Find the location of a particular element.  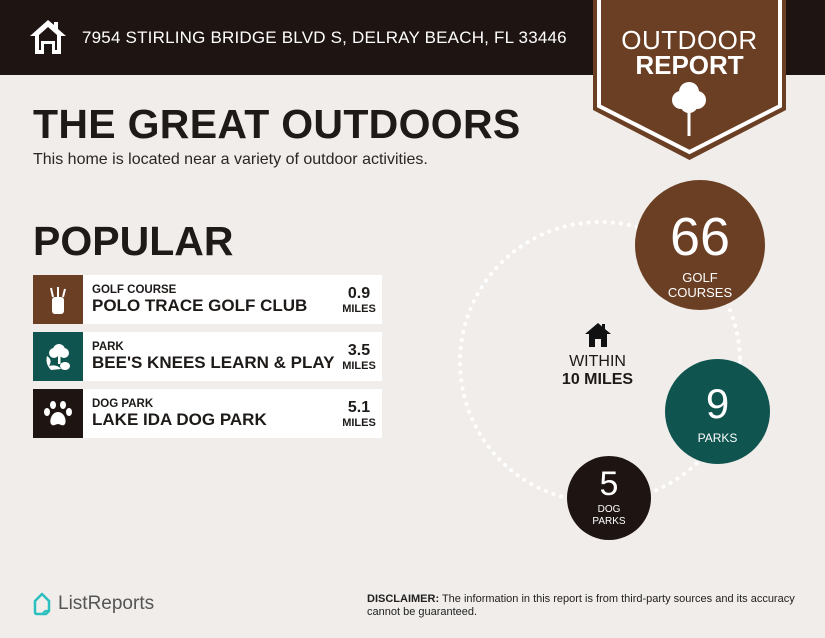

item-category: DOG PARK is located at coordinates (123, 404).